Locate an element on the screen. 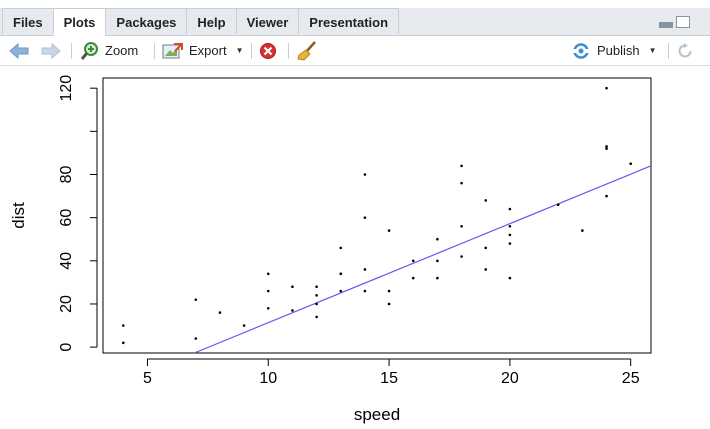  publish-button: Publish ▼ is located at coordinates (613, 50).